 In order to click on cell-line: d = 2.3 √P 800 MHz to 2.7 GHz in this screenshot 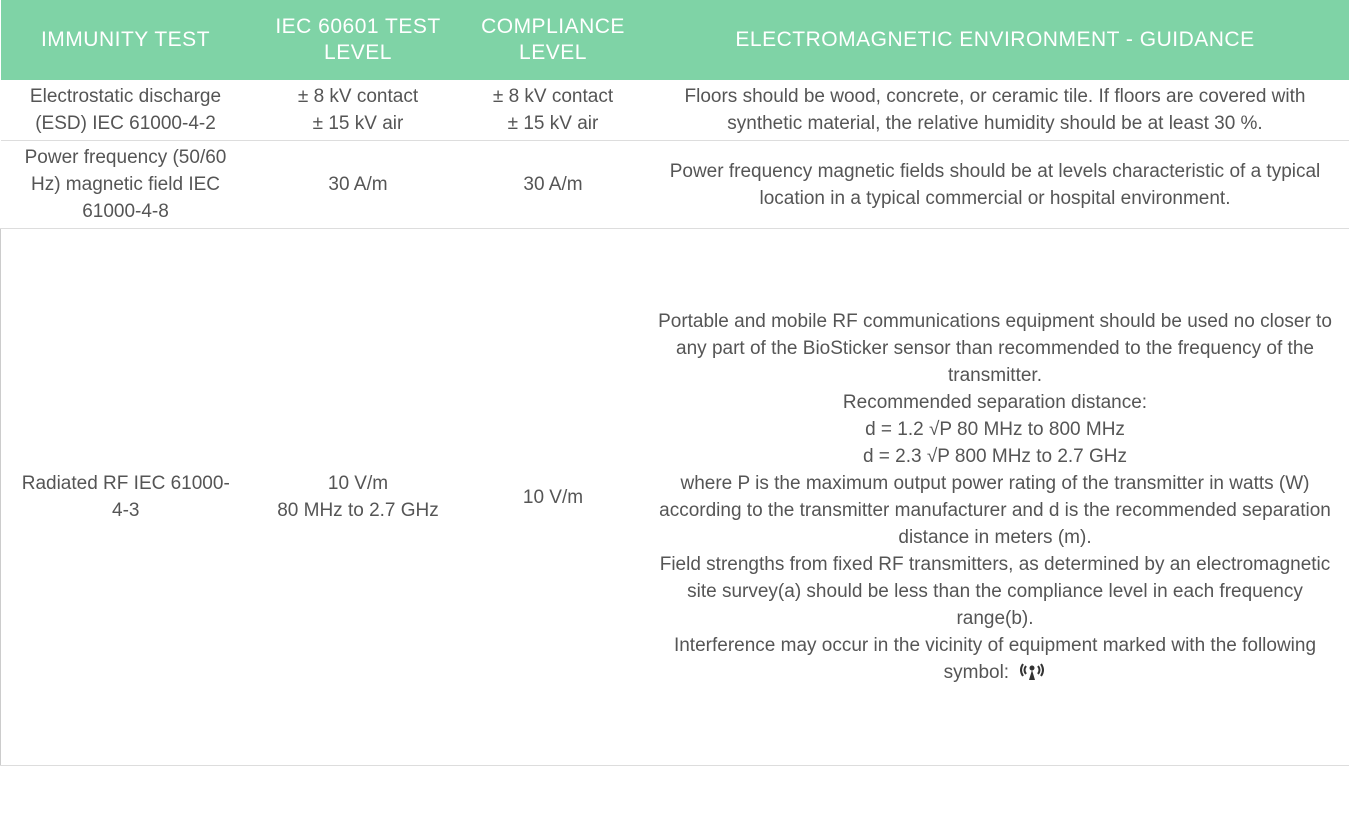, I will do `click(995, 456)`.